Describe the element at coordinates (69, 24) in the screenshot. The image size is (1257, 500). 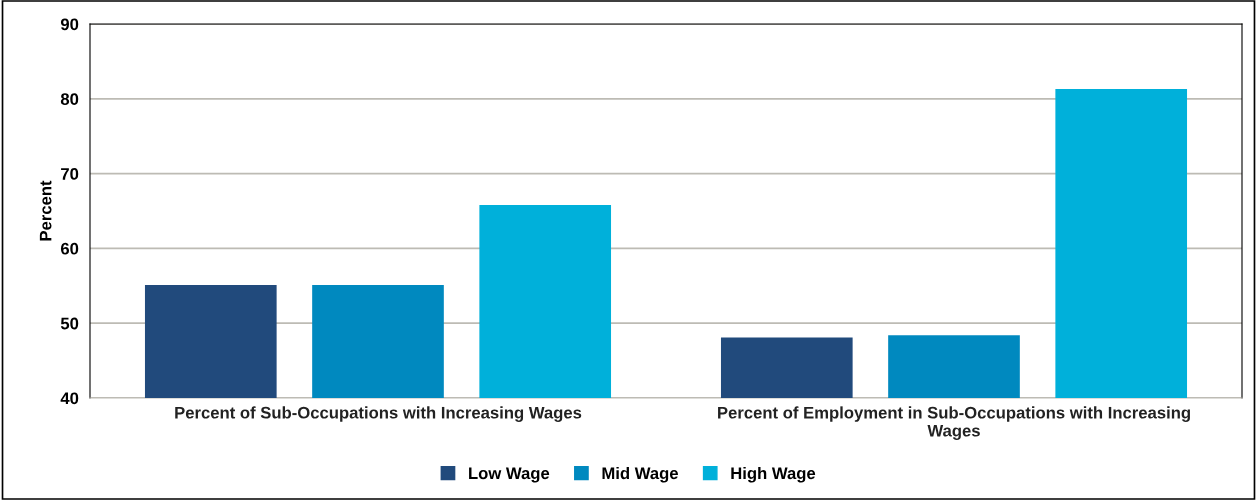
I see `y-tick-label: 90` at that location.